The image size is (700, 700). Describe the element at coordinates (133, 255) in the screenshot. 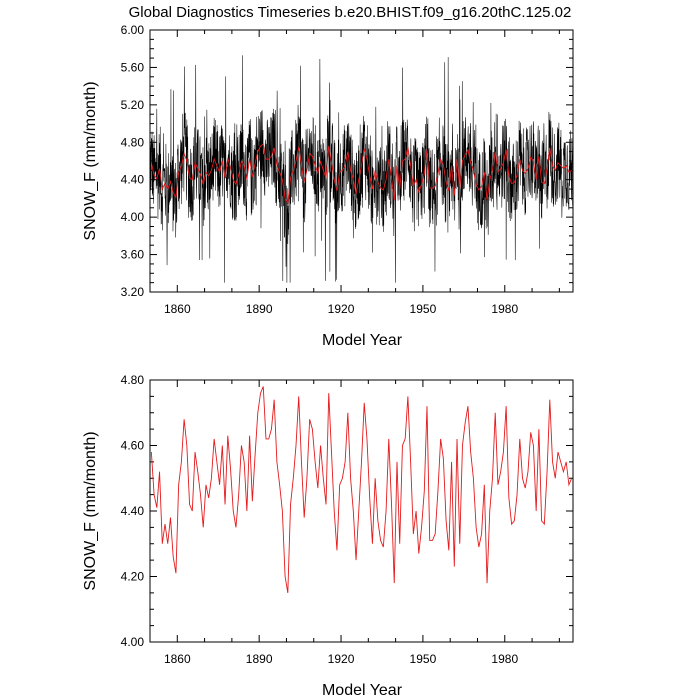

I see `y-tick-label: 3.60` at that location.